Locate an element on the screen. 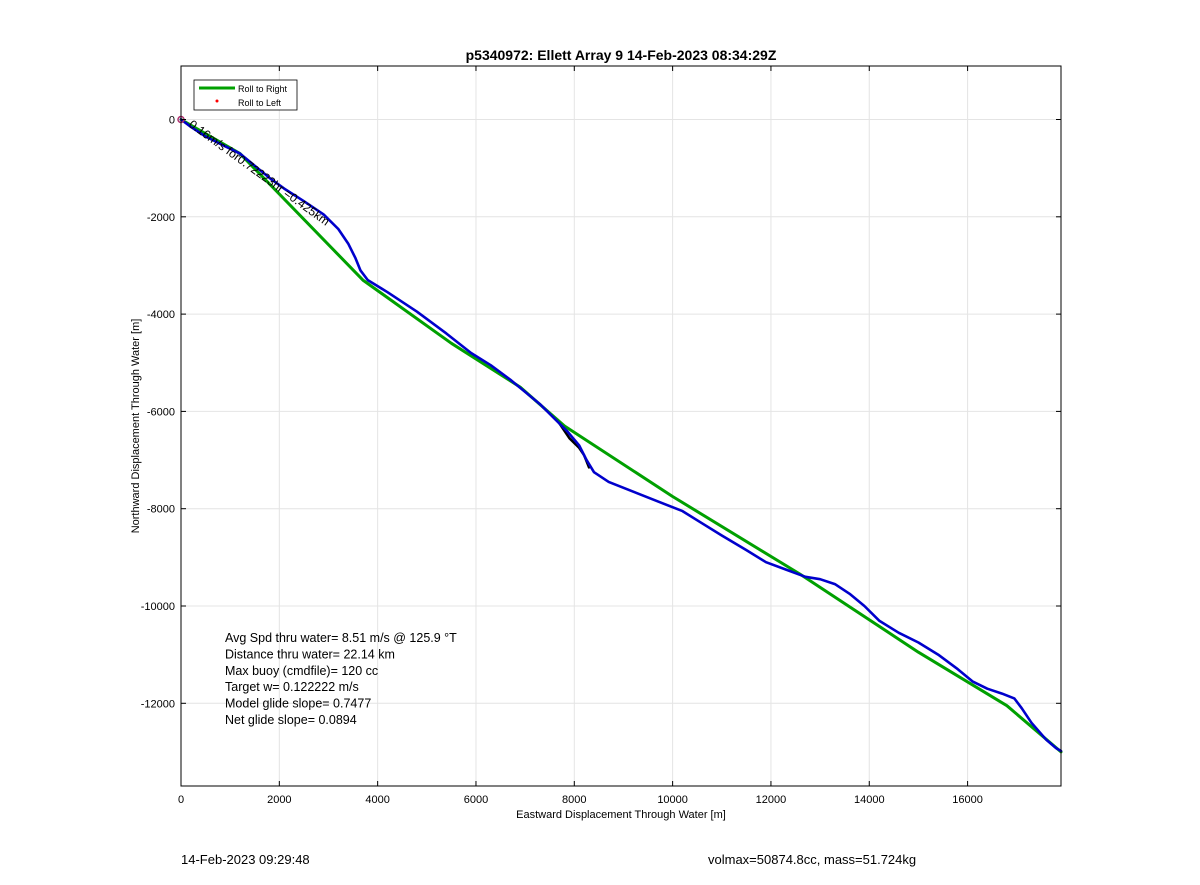 Image resolution: width=1200 pixels, height=885 pixels. x-tick-label: 2000 is located at coordinates (279, 800).